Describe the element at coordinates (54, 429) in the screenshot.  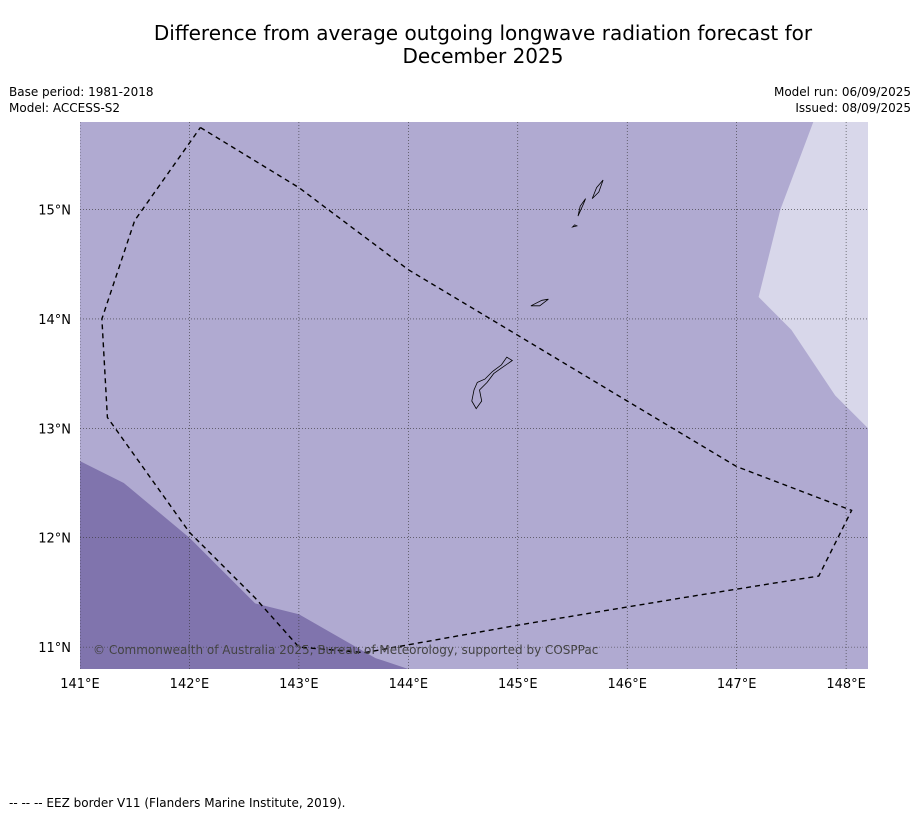
I see `y-tick-label: 13°N` at that location.